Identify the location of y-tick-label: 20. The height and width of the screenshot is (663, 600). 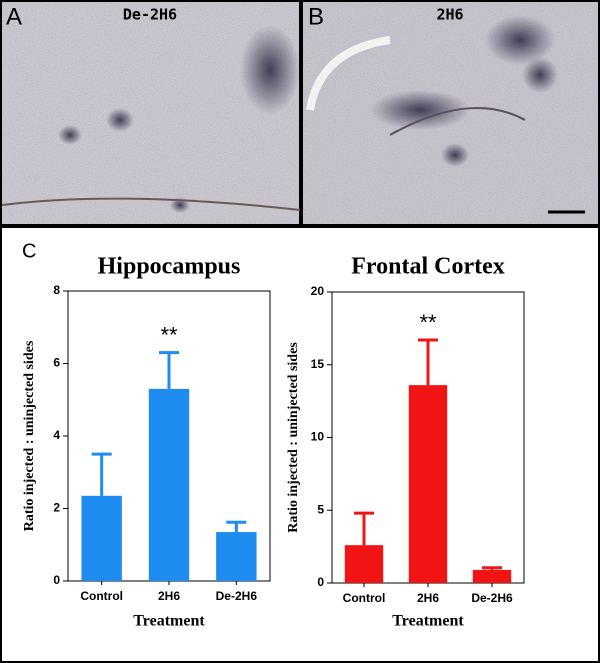
(318, 291).